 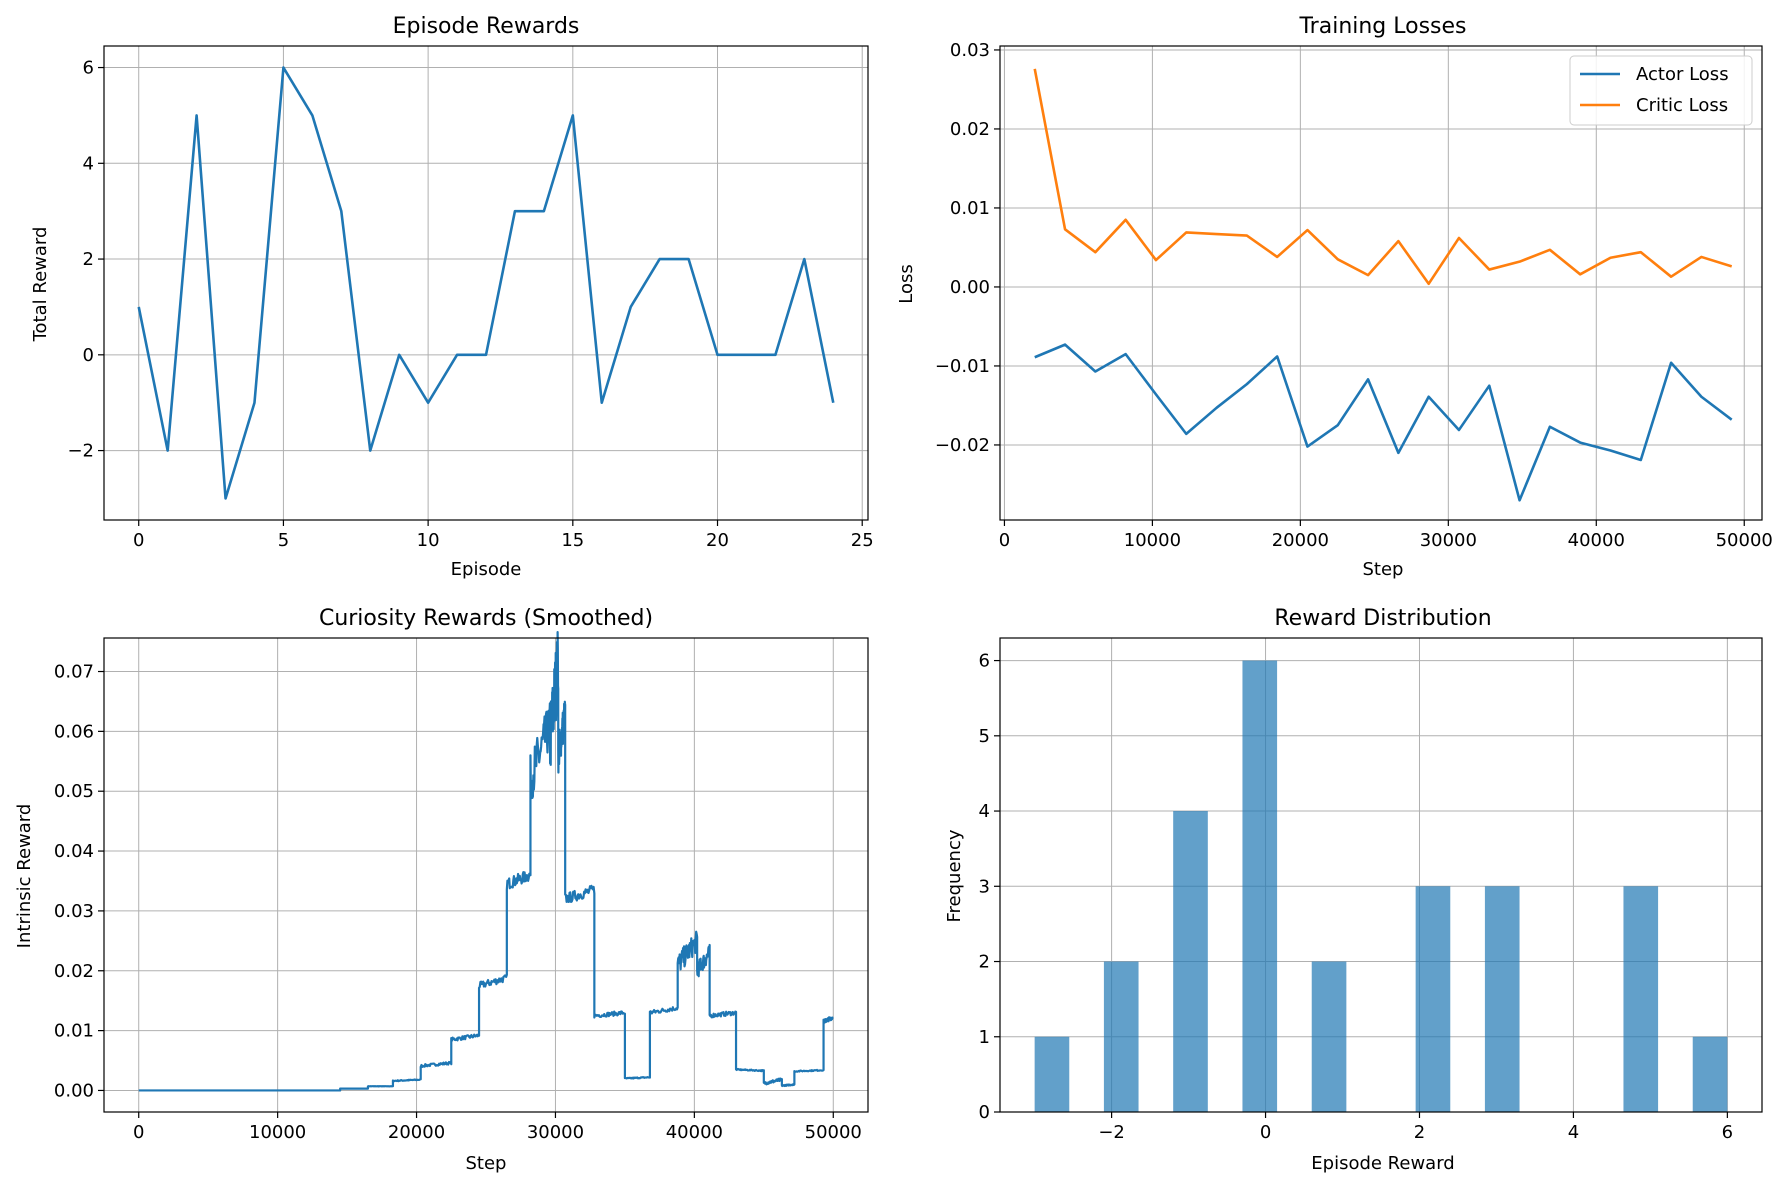 I want to click on x-tick-label: 20, so click(x=717, y=540).